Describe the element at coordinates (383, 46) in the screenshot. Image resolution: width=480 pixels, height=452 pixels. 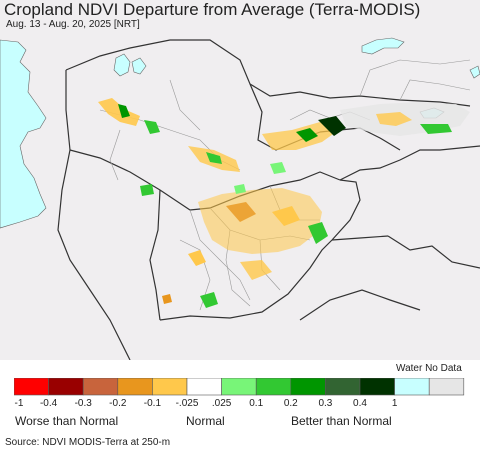
I see `lake-balkhash` at that location.